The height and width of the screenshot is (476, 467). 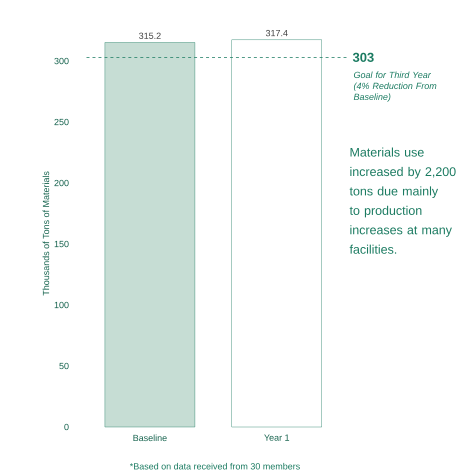 What do you see at coordinates (61, 305) in the screenshot?
I see `y-tick-label: 100` at bounding box center [61, 305].